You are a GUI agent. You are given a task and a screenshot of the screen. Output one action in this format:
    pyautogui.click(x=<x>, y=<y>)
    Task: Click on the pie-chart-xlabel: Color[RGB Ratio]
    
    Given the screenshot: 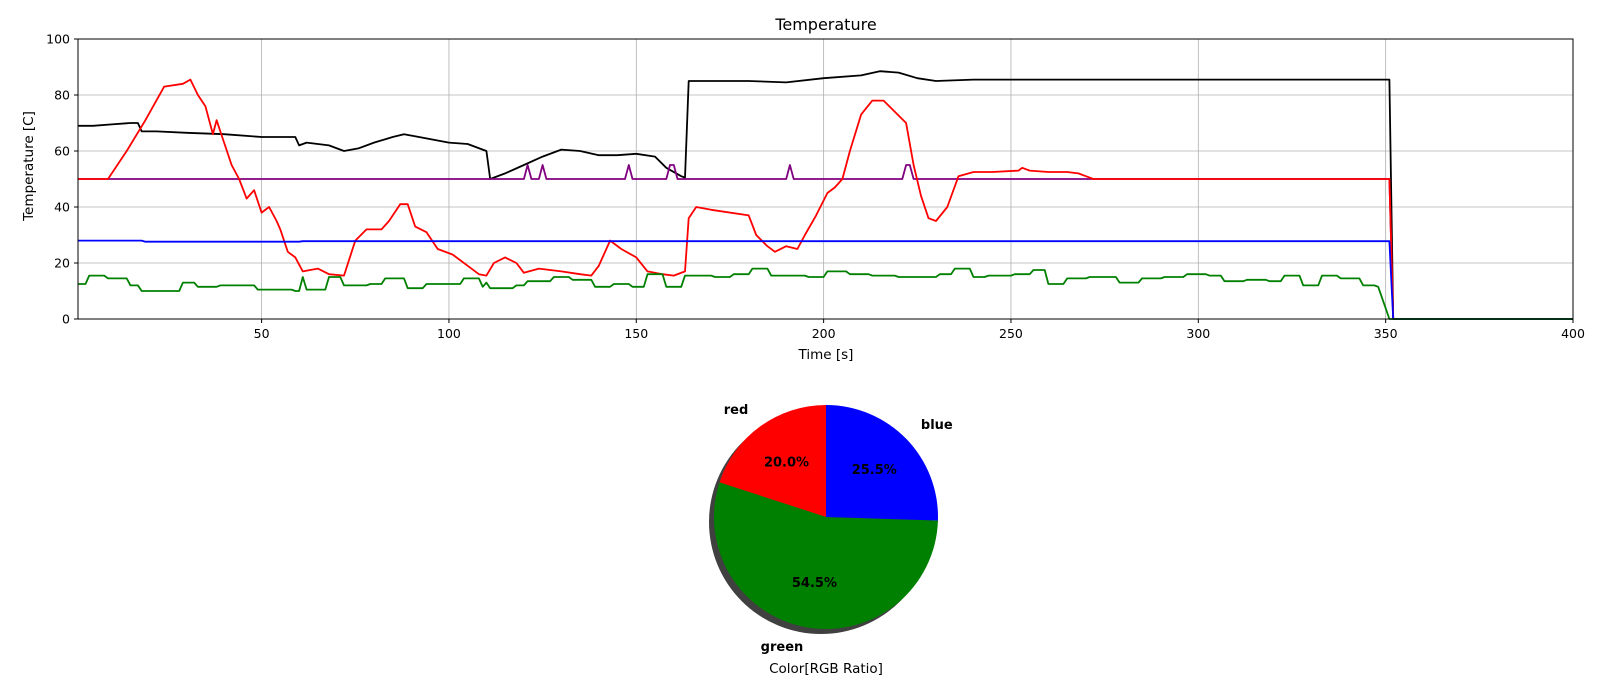 What is the action you would take?
    pyautogui.click(x=826, y=669)
    